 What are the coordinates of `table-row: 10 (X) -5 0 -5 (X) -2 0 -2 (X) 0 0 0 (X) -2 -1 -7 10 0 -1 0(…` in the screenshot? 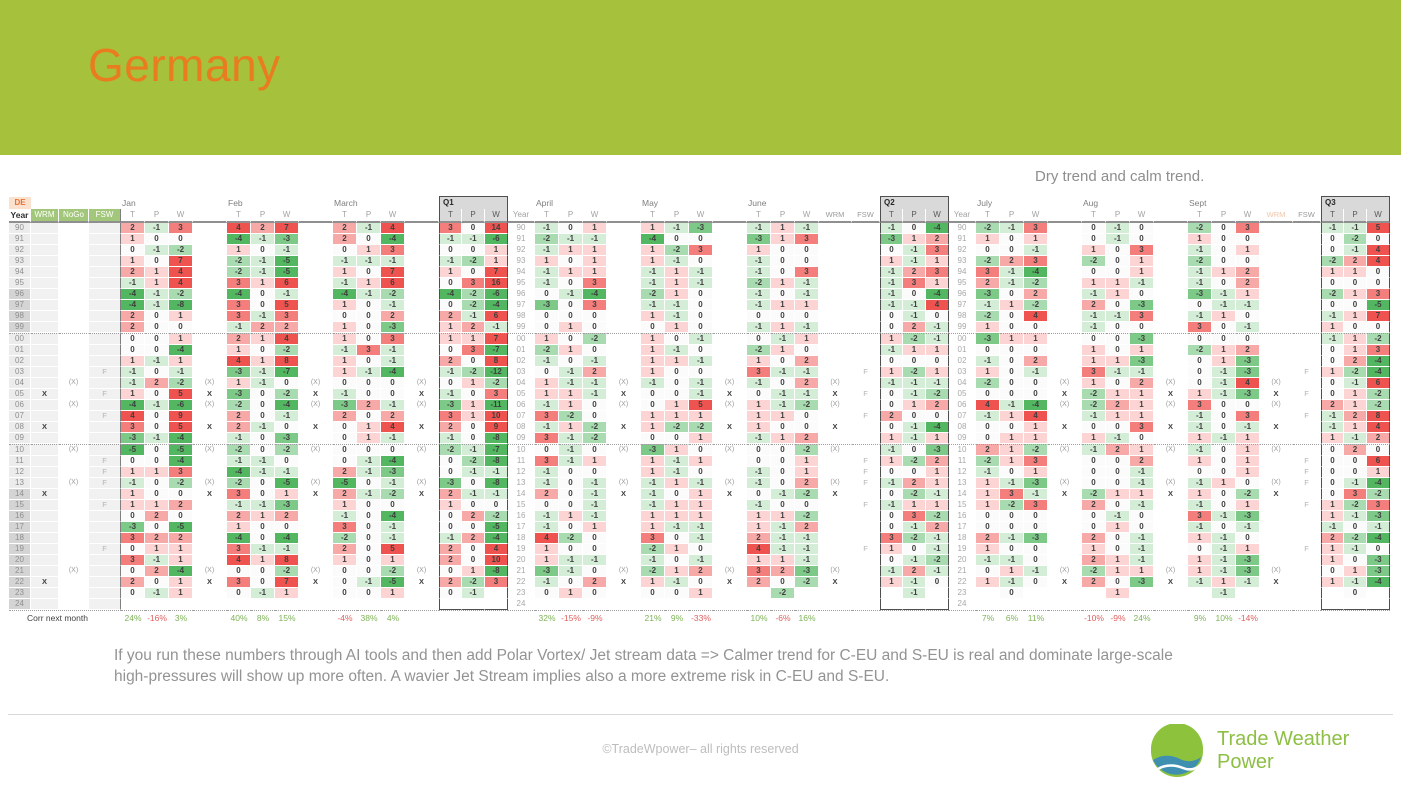 It's located at (699, 450).